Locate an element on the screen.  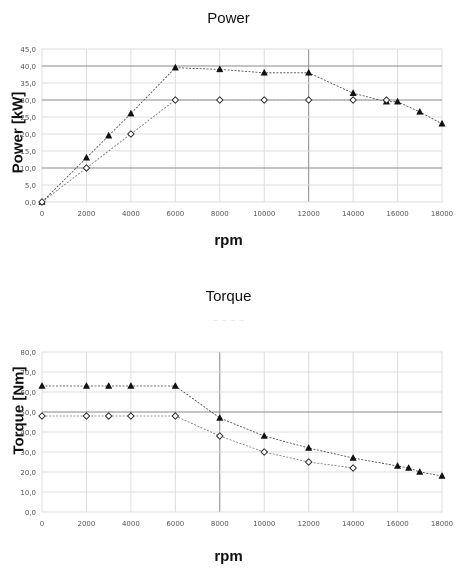
torque-y-tick-label: 40,0 is located at coordinates (28, 433).